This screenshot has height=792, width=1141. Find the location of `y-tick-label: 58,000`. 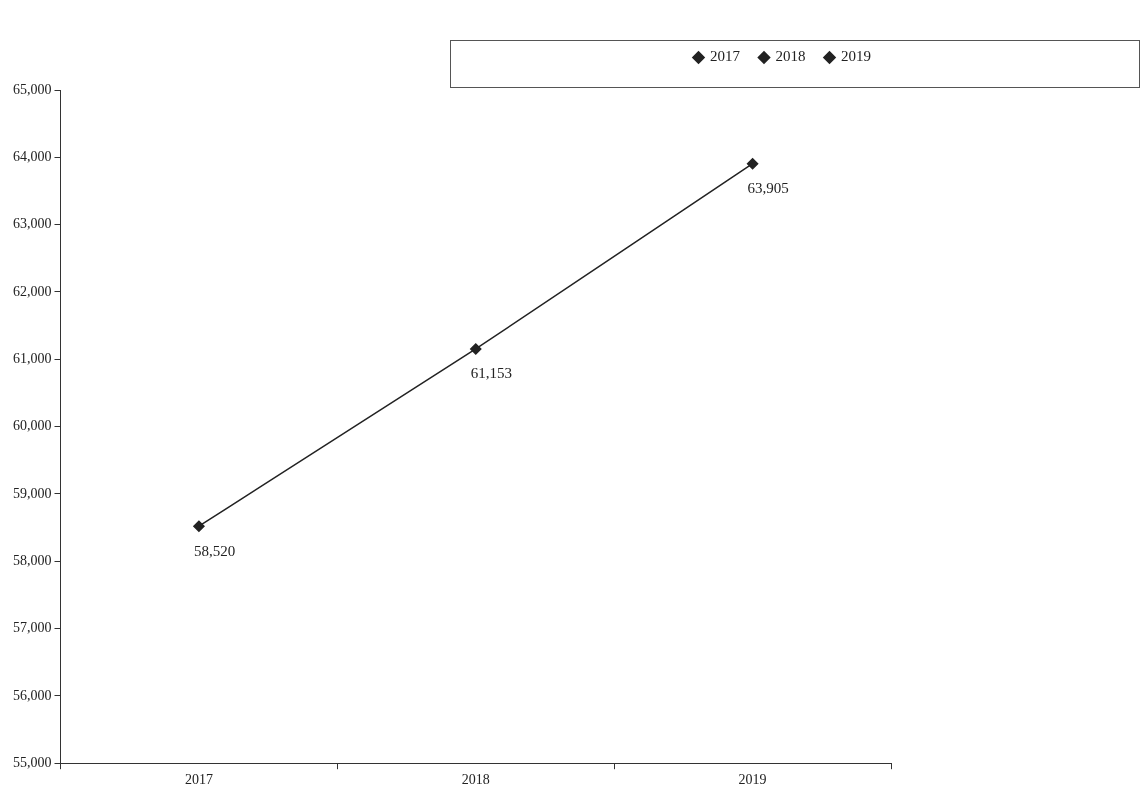

y-tick-label: 58,000 is located at coordinates (32, 560).